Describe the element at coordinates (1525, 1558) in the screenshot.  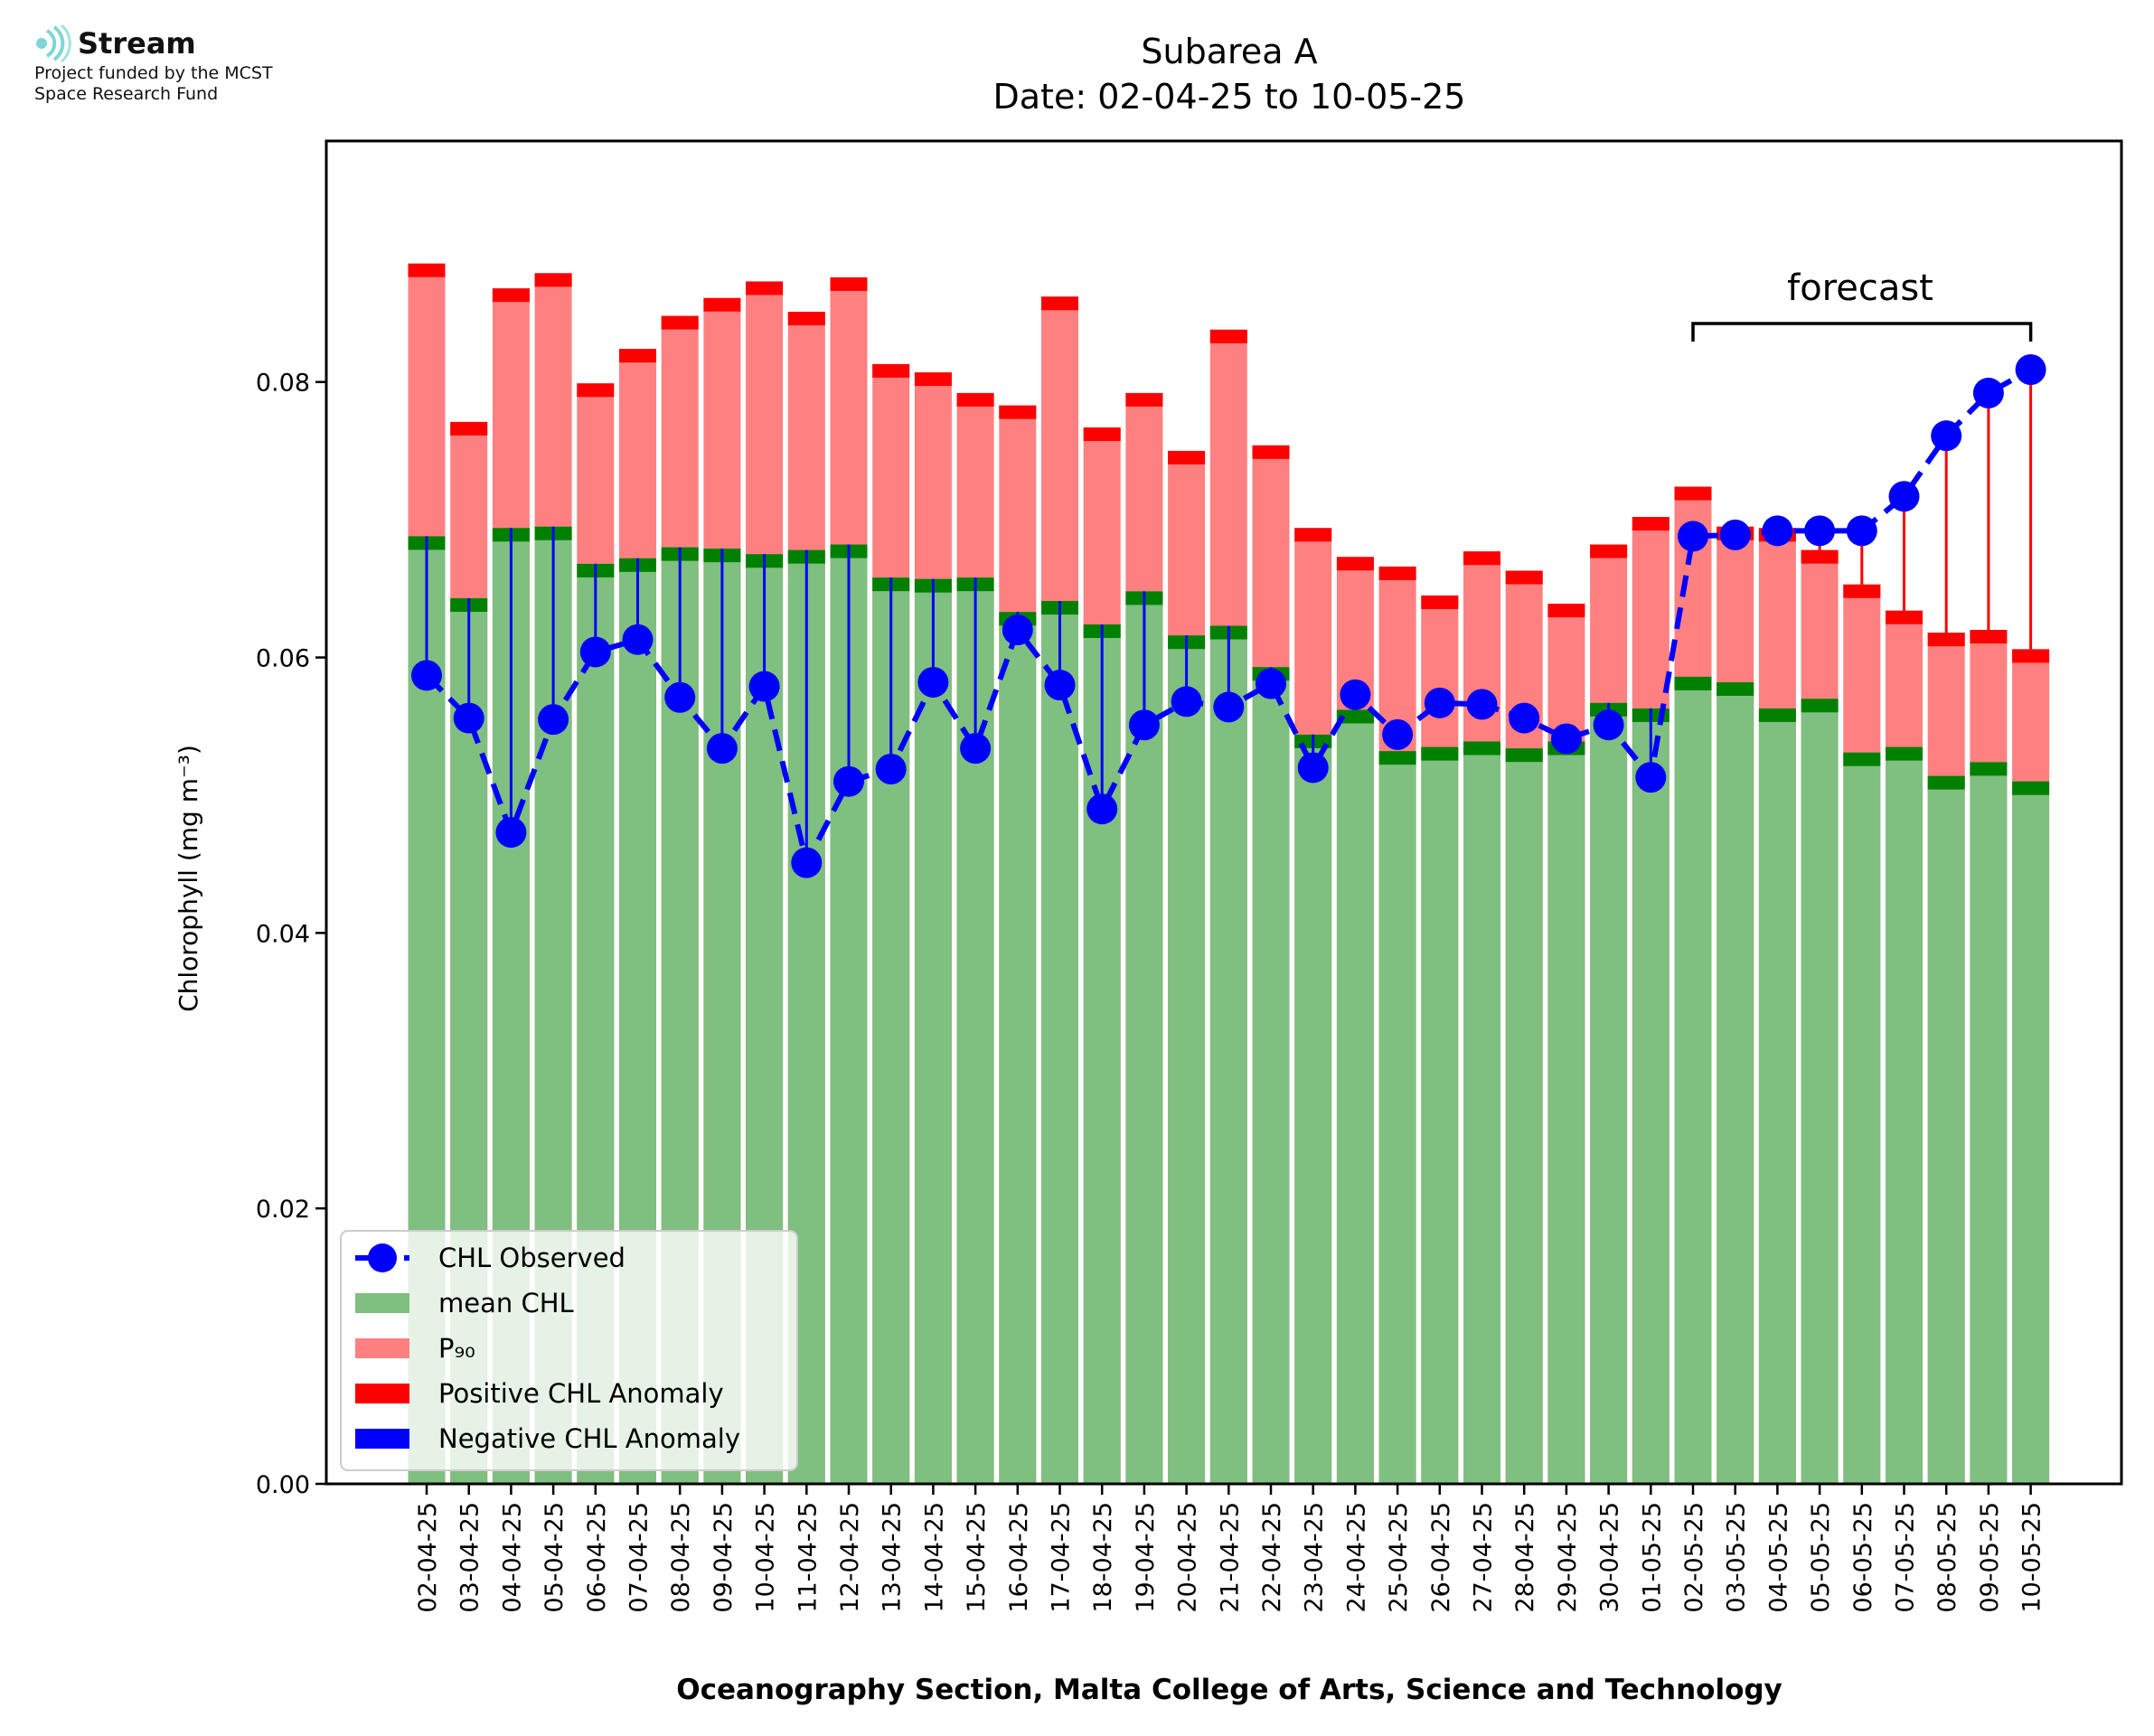
I see `x-tick-label: 28-04-25` at that location.